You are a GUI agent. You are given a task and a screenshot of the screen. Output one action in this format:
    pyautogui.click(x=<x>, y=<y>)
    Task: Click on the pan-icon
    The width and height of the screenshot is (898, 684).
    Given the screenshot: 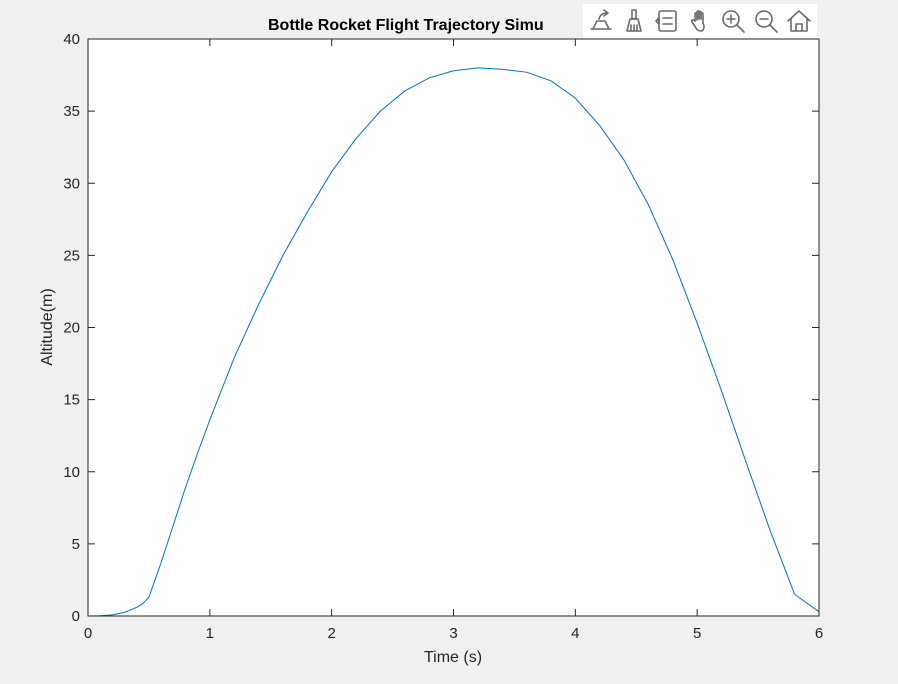 What is the action you would take?
    pyautogui.click(x=700, y=21)
    